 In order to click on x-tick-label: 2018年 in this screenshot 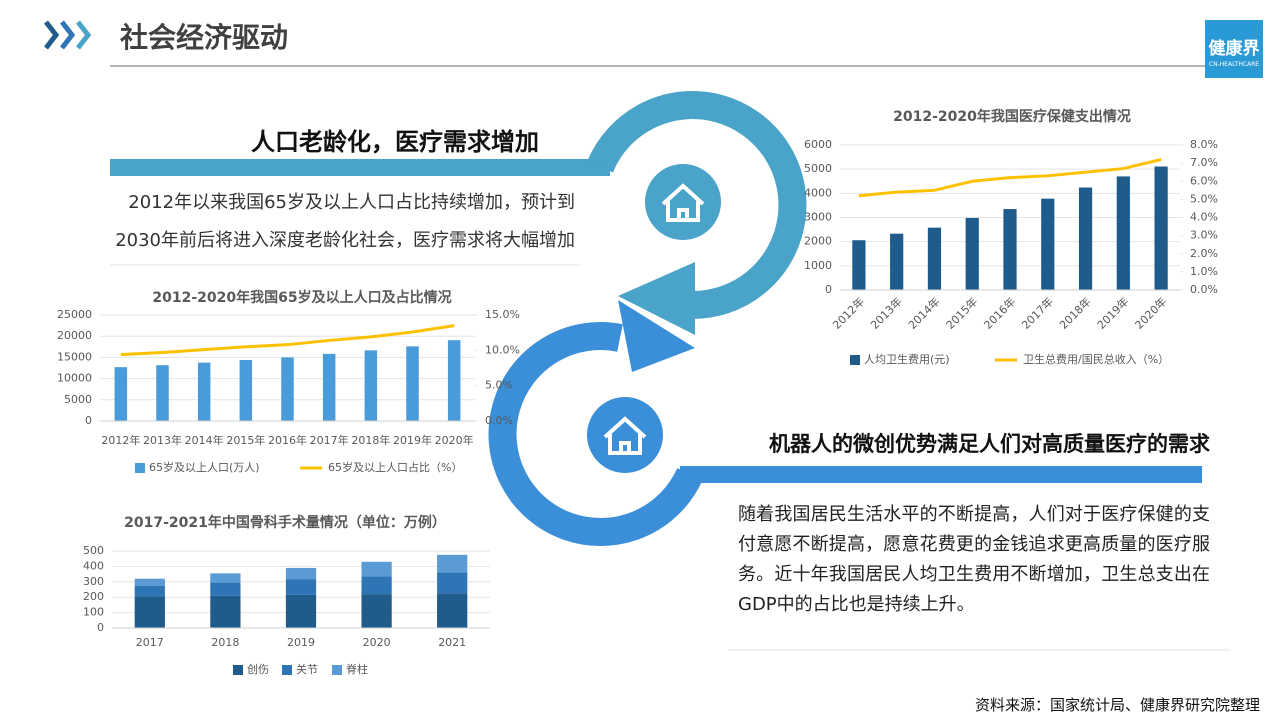, I will do `click(370, 440)`.